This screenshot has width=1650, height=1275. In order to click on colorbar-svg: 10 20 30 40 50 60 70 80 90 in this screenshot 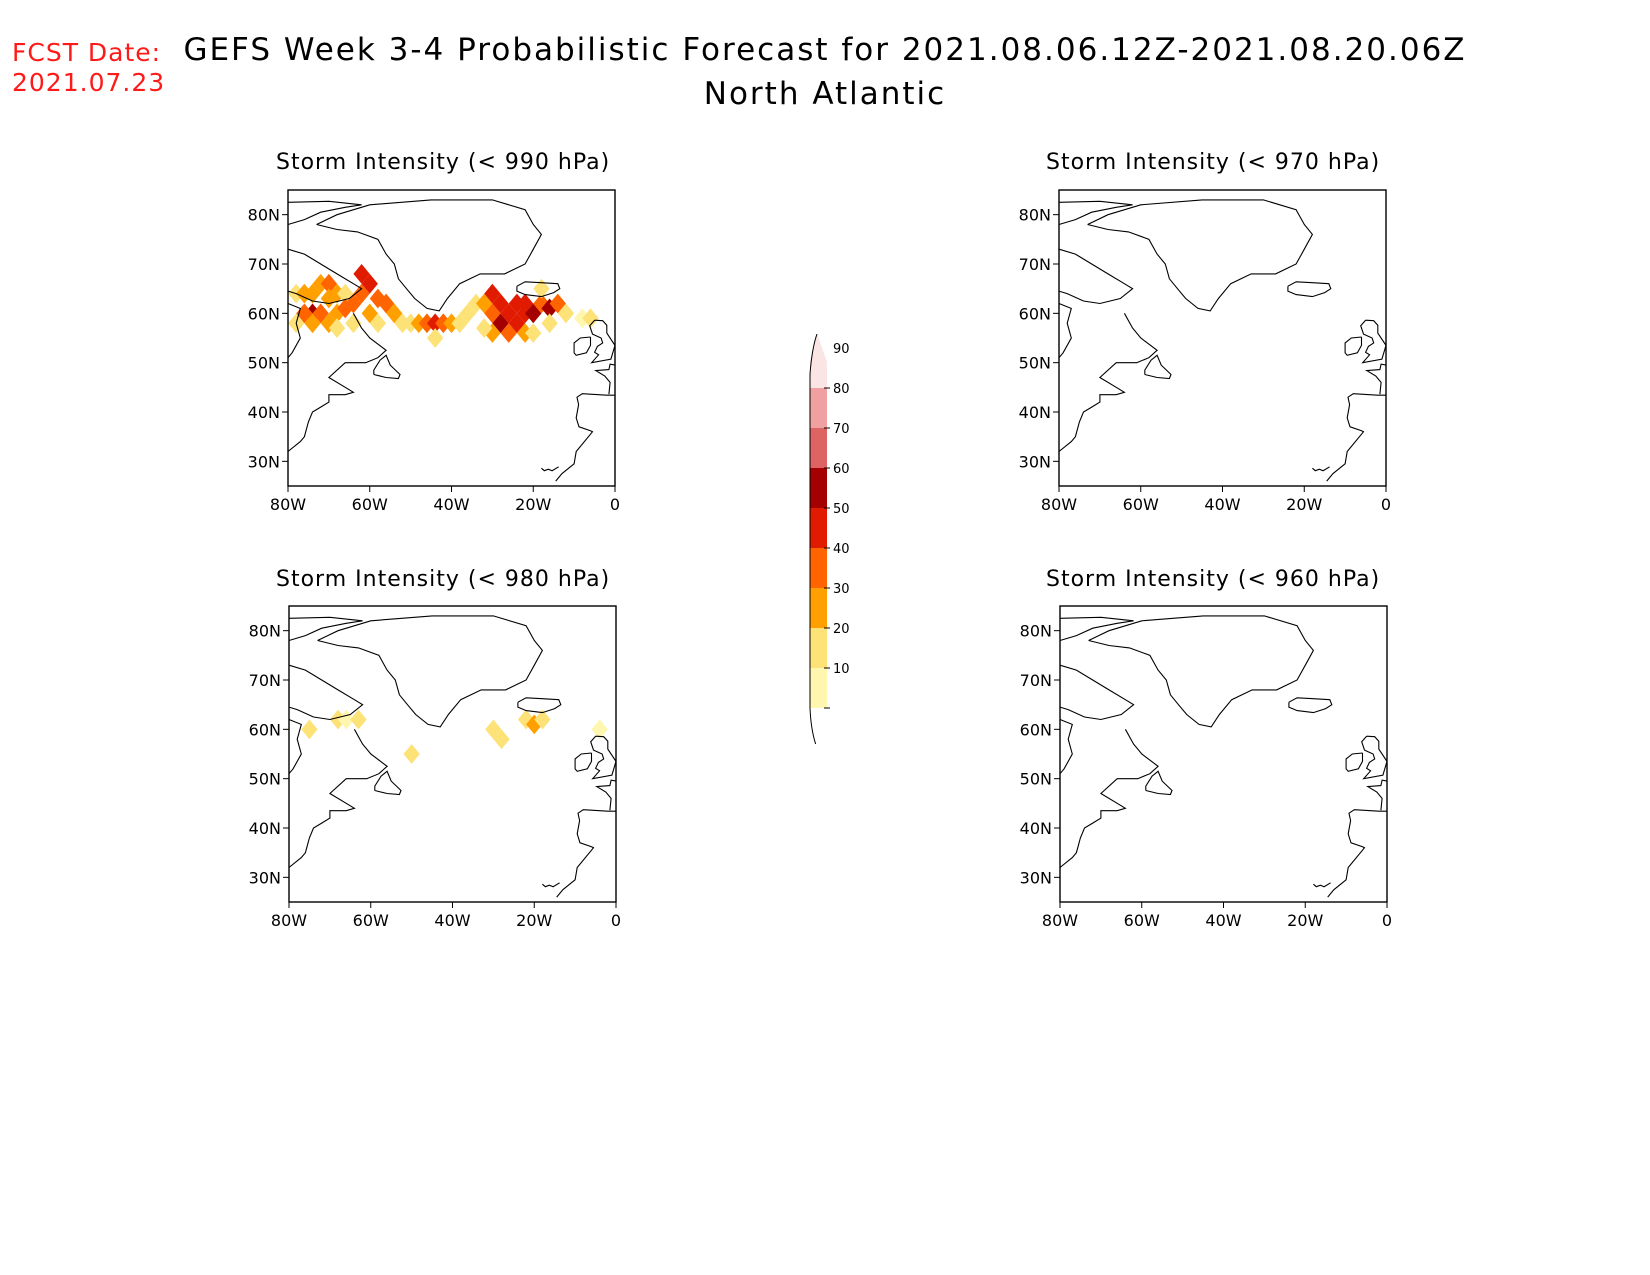, I will do `click(829, 541)`.